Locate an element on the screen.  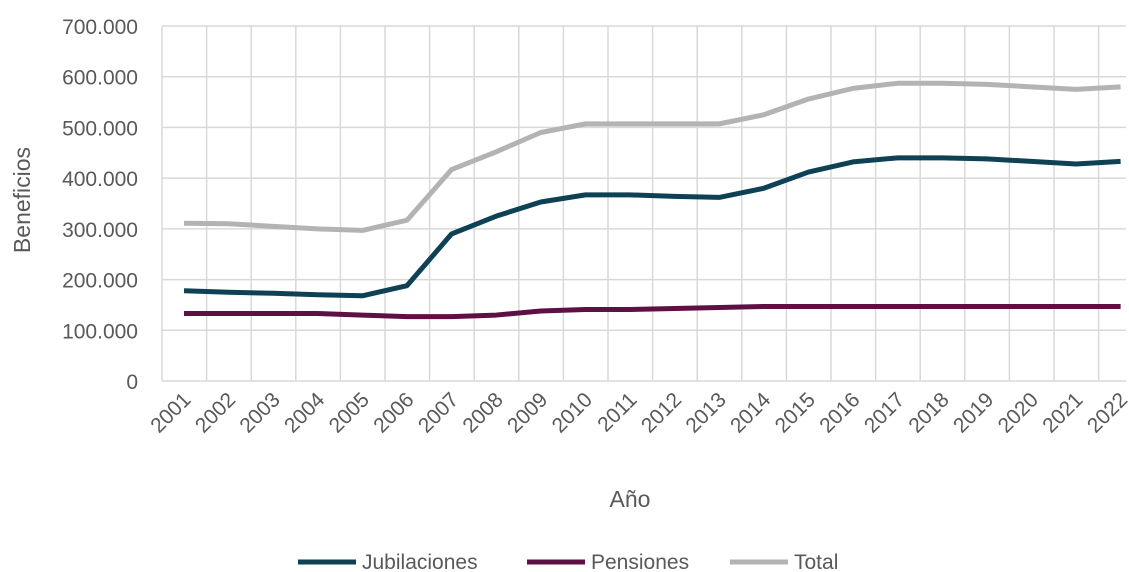
x-tick-label: 2013 is located at coordinates (705, 412).